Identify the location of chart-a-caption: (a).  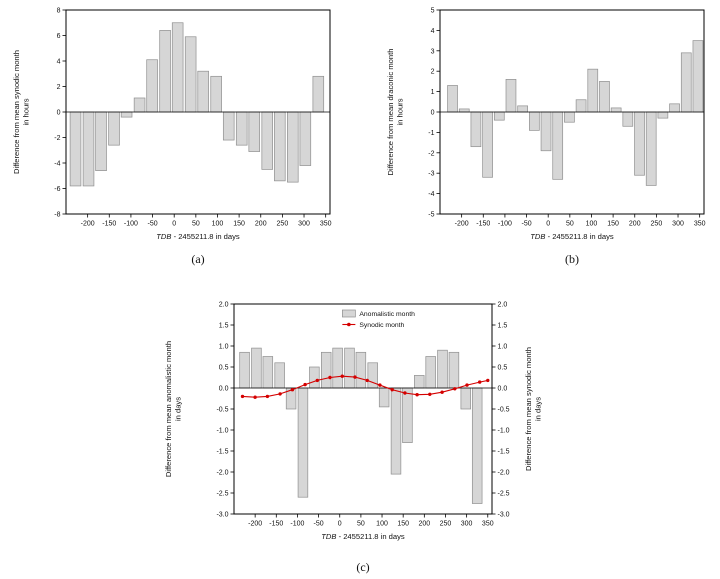
(198, 259).